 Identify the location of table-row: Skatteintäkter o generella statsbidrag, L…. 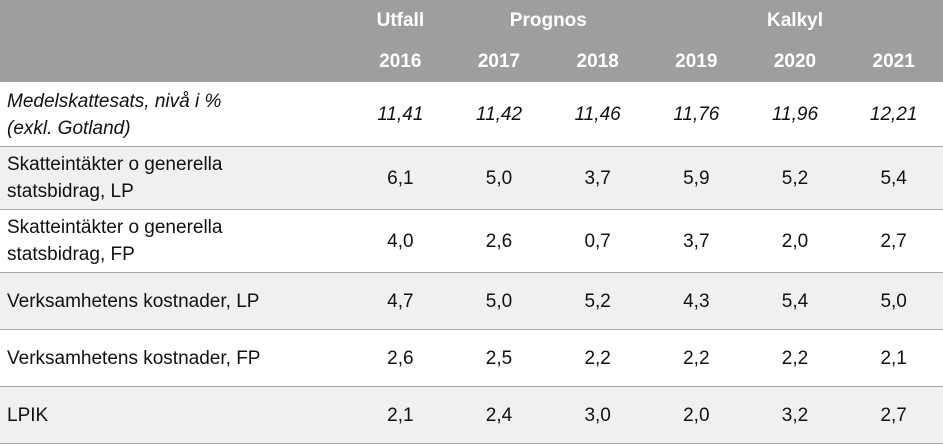
(471, 178).